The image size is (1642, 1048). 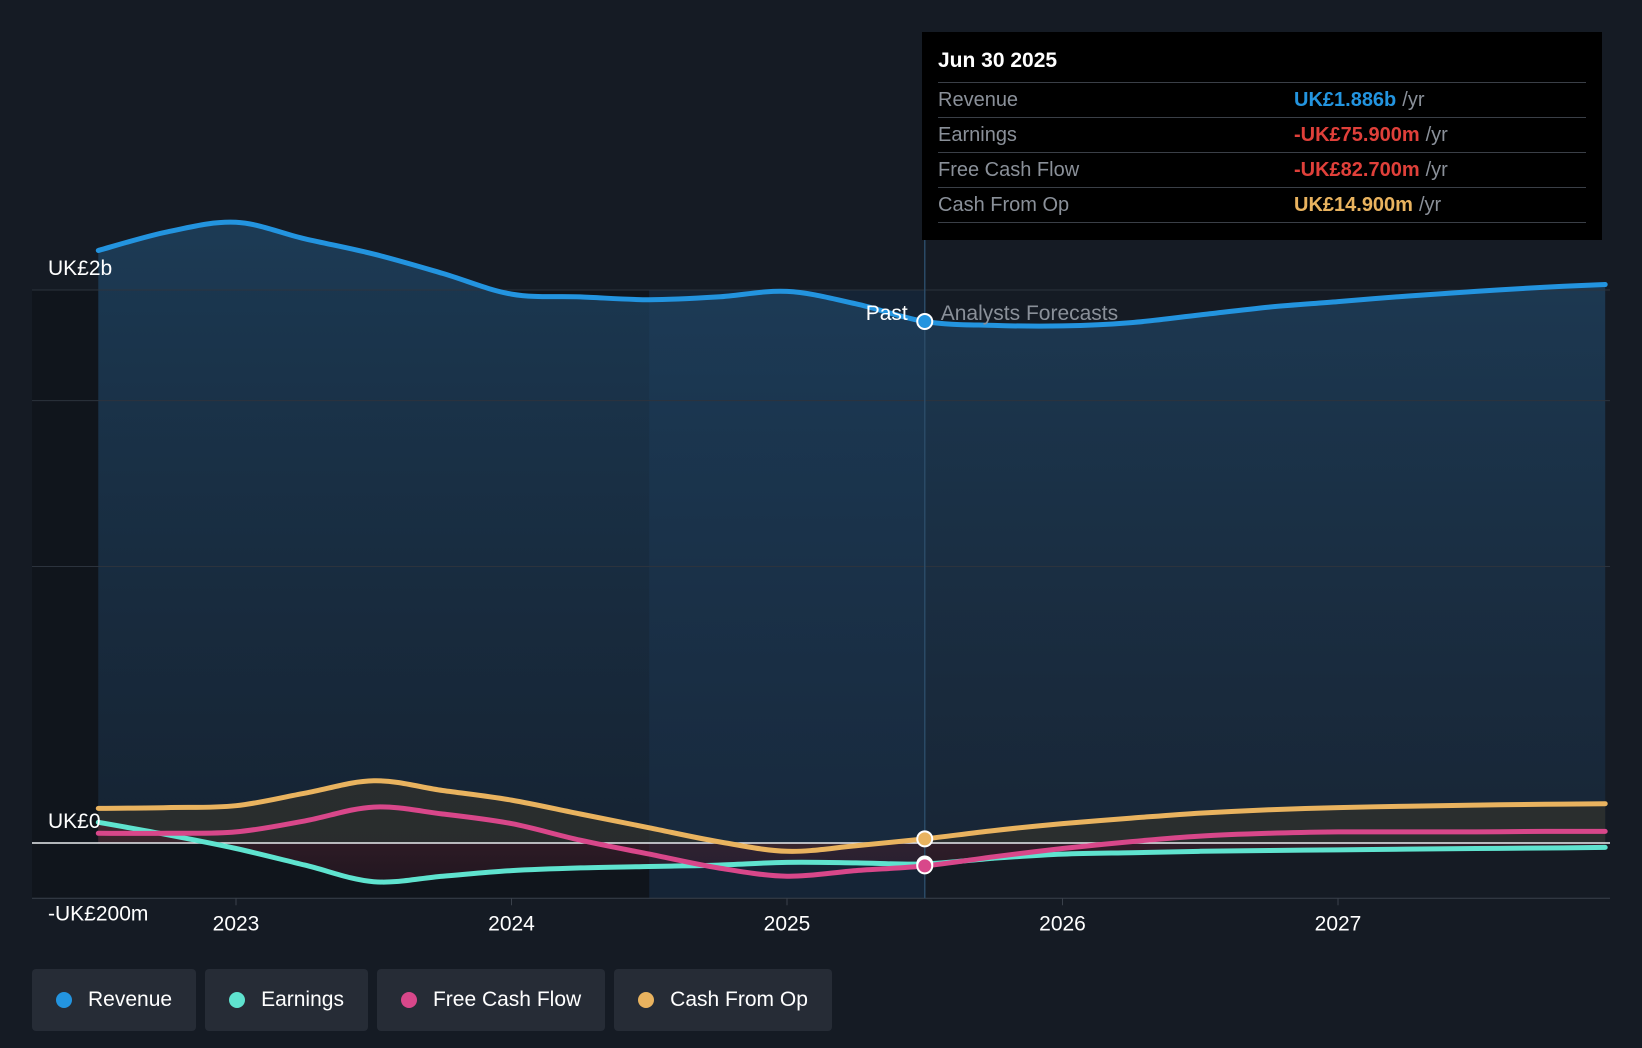 What do you see at coordinates (646, 1000) in the screenshot?
I see `cash-from-op-dot-icon` at bounding box center [646, 1000].